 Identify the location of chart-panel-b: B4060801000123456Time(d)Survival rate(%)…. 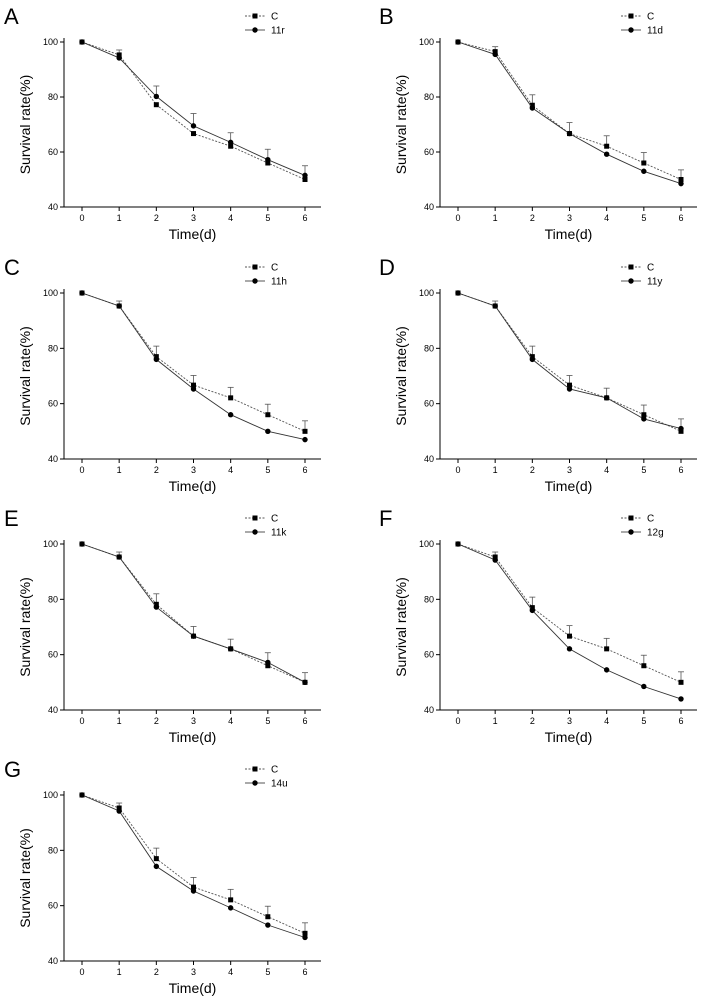
(538, 123).